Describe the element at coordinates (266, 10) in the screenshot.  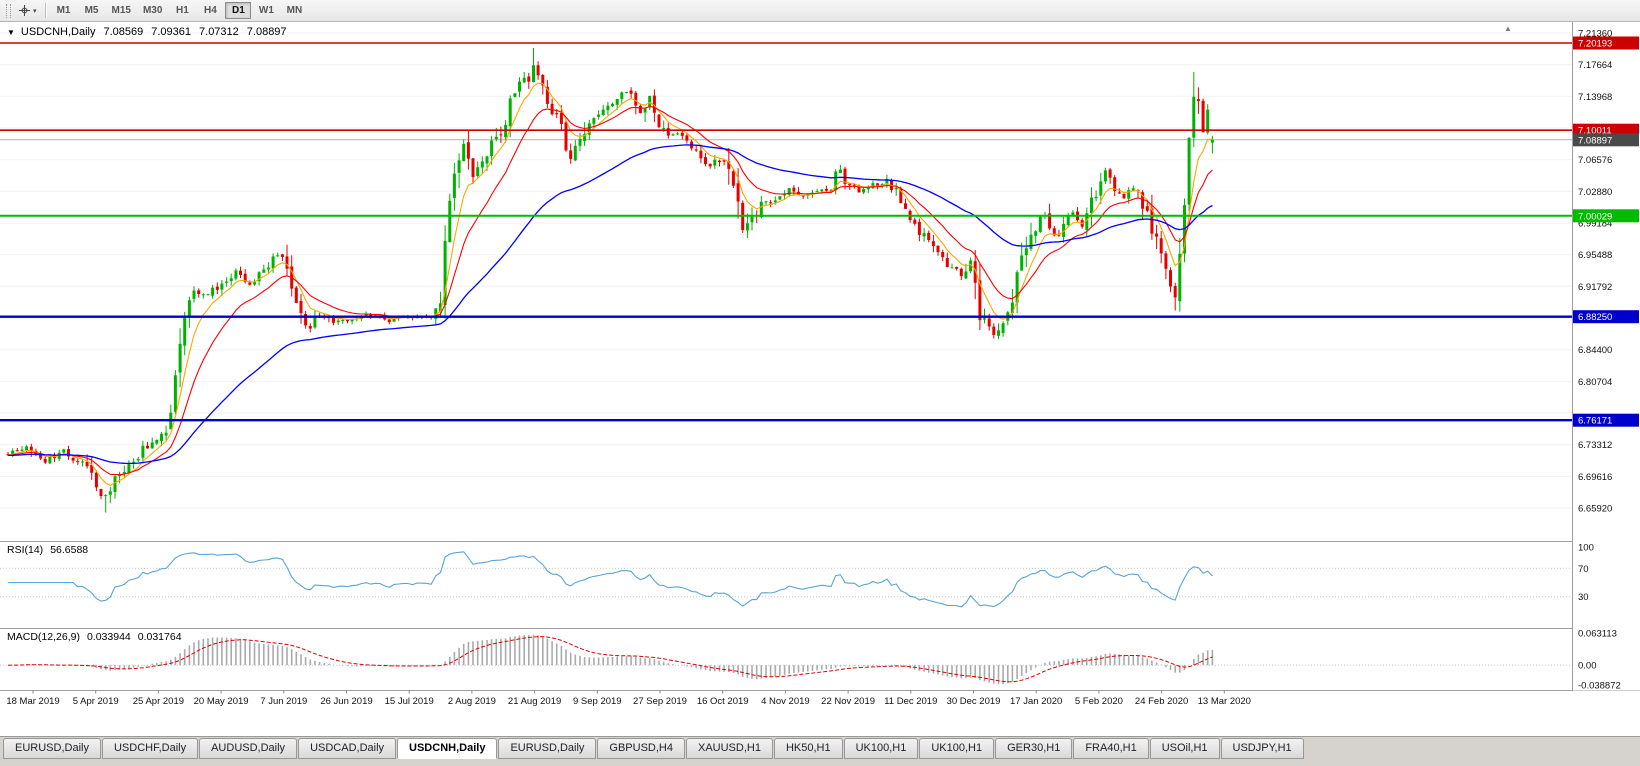
I see `timeframe-button-w1: W1` at that location.